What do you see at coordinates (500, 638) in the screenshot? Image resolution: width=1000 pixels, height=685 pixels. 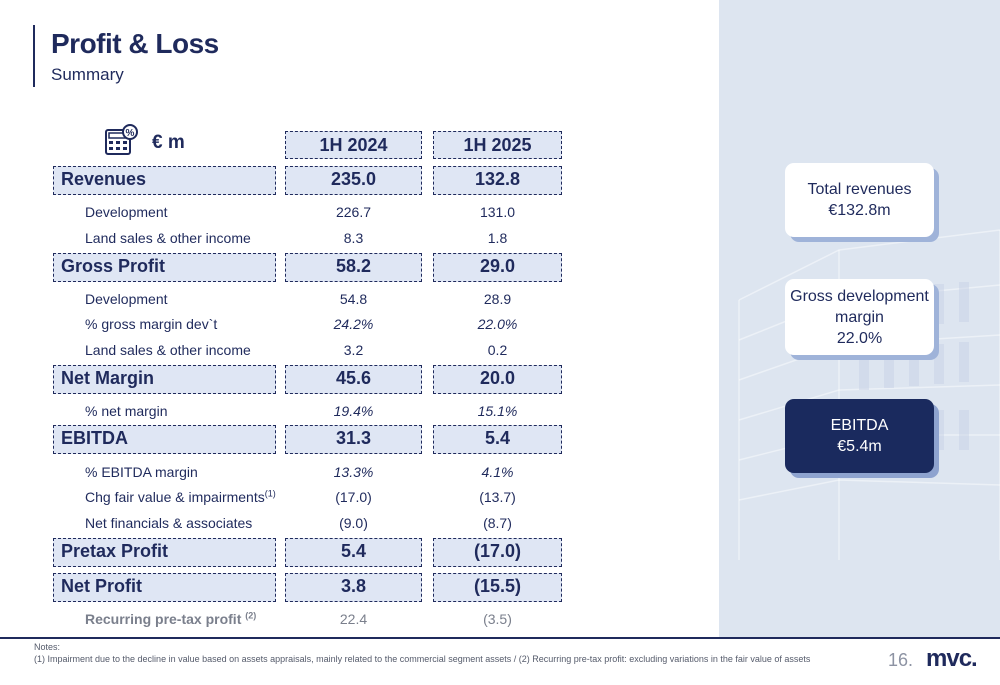 I see `footer-divider` at bounding box center [500, 638].